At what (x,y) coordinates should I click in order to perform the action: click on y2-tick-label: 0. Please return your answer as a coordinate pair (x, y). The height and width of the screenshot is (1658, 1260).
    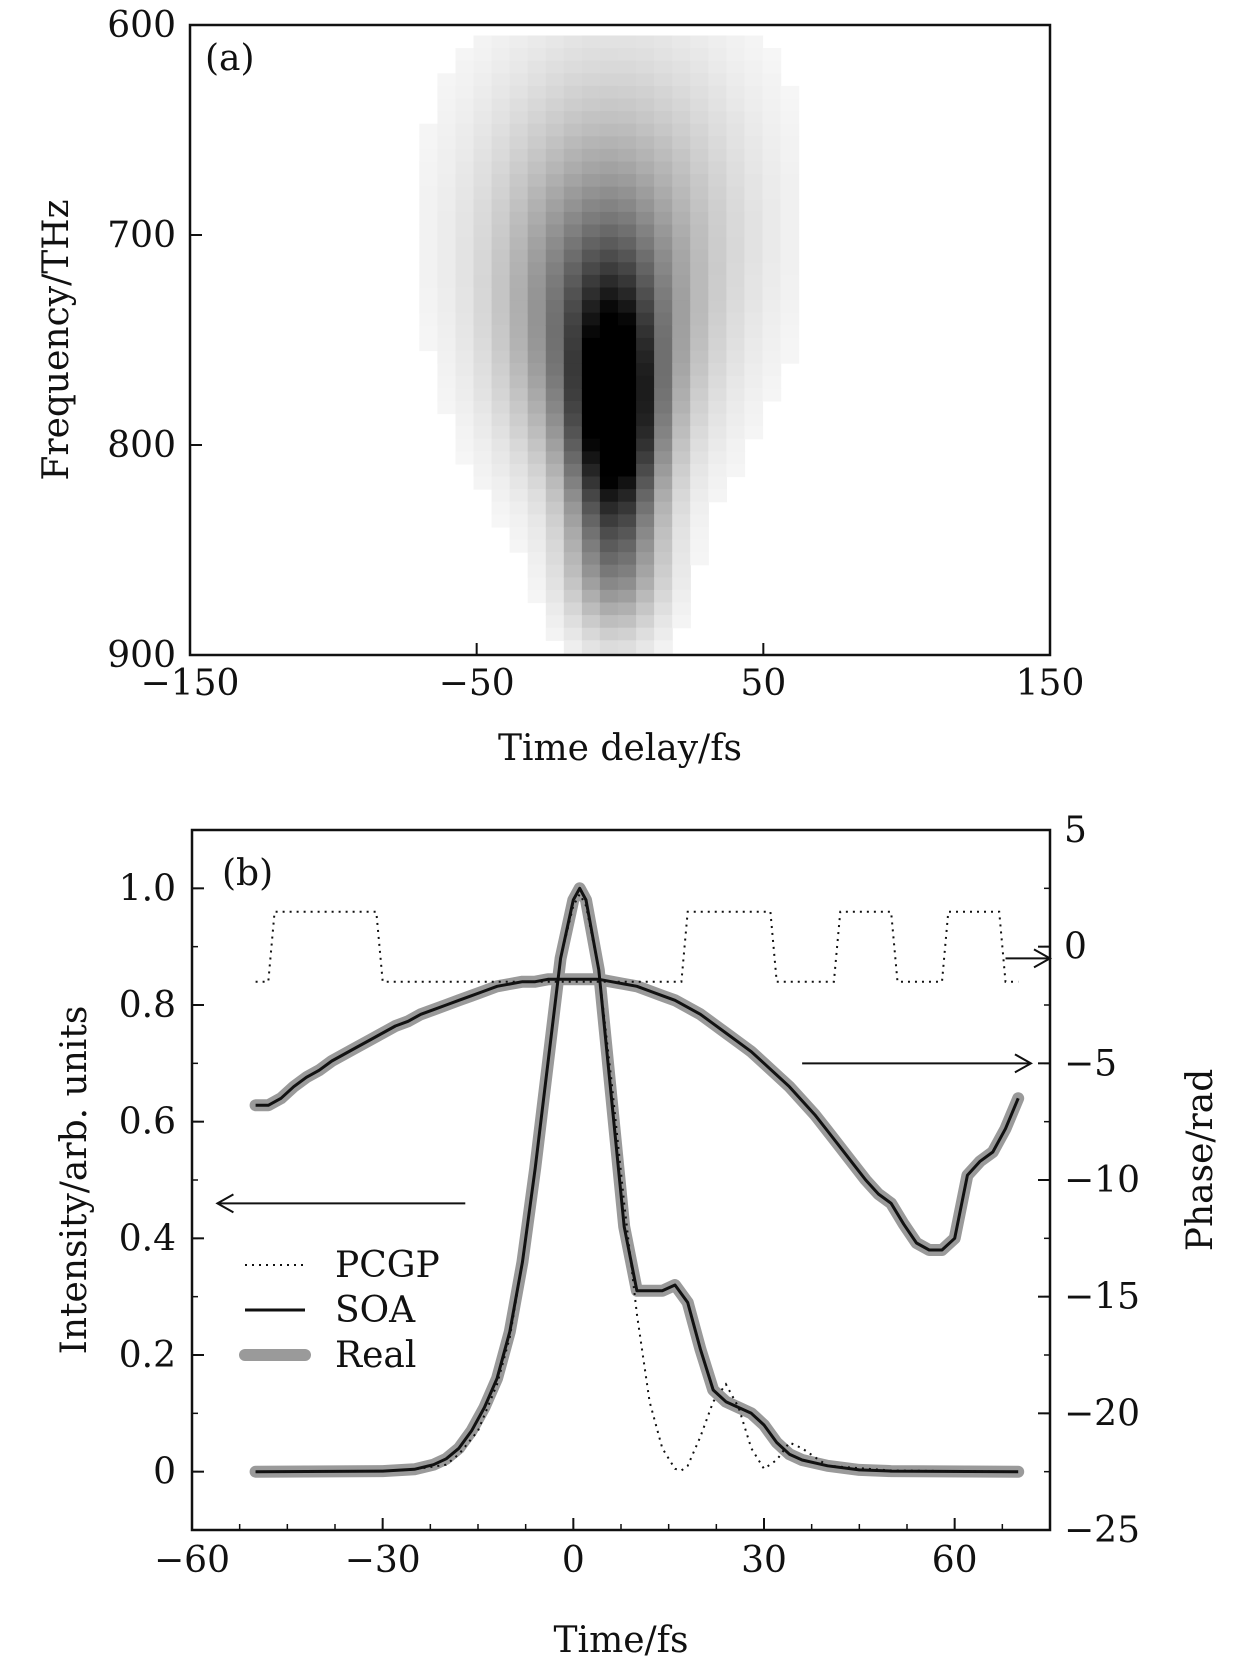
    Looking at the image, I should click on (1075, 947).